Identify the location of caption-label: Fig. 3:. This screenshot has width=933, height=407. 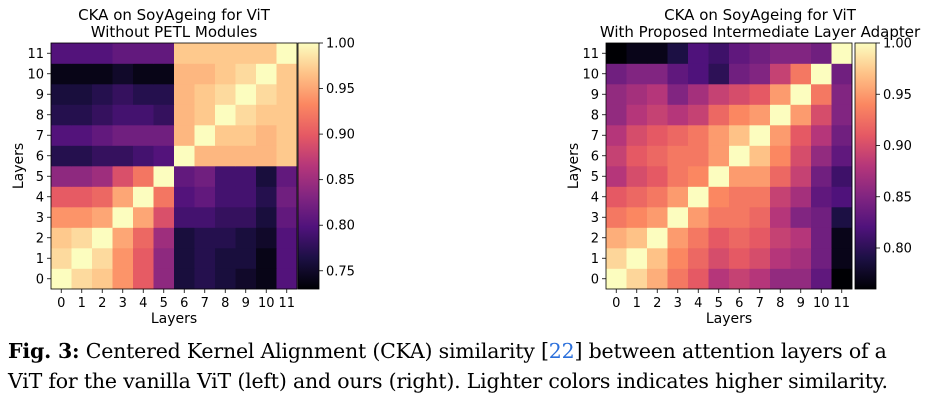
(44, 351).